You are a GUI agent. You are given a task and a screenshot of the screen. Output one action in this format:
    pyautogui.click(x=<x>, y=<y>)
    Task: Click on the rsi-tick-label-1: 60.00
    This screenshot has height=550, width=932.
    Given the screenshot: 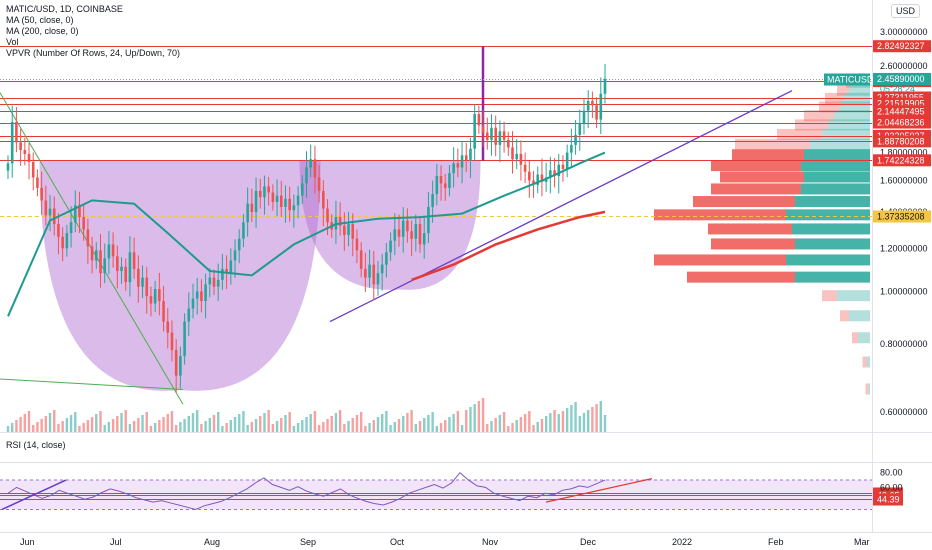 What is the action you would take?
    pyautogui.click(x=891, y=487)
    